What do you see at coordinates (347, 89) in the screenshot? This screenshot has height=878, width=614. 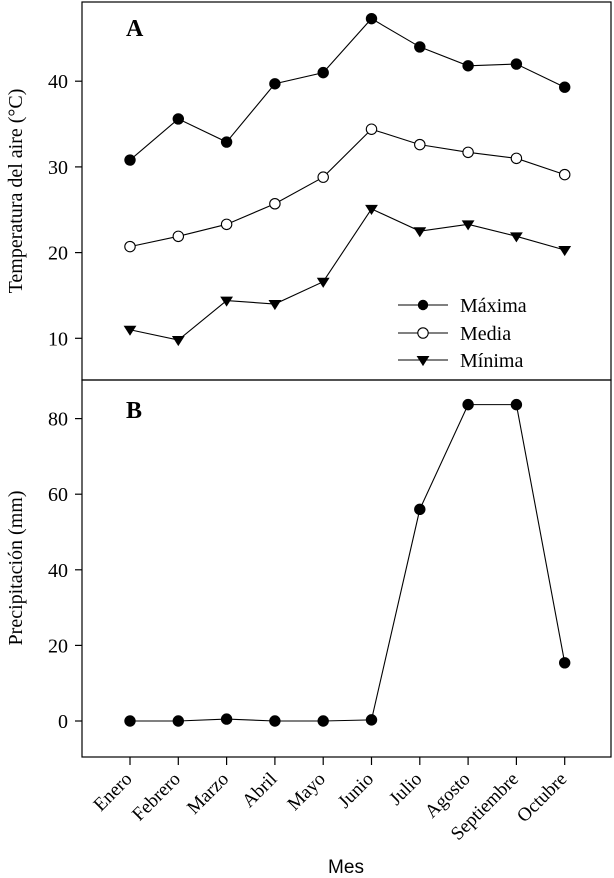 I see `panel-a-series-line-maxima` at bounding box center [347, 89].